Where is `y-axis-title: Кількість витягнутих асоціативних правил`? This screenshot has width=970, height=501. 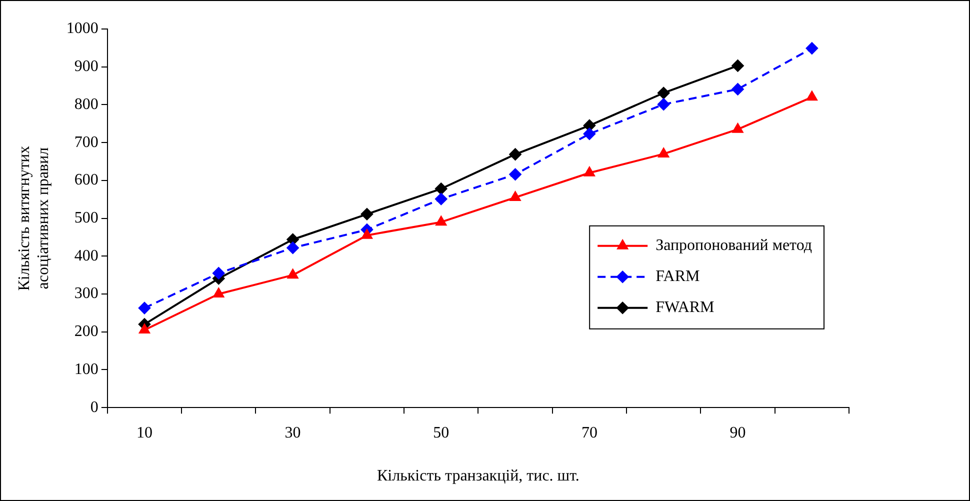 y-axis-title: Кількість витягнутих асоціативних правил is located at coordinates (34, 218).